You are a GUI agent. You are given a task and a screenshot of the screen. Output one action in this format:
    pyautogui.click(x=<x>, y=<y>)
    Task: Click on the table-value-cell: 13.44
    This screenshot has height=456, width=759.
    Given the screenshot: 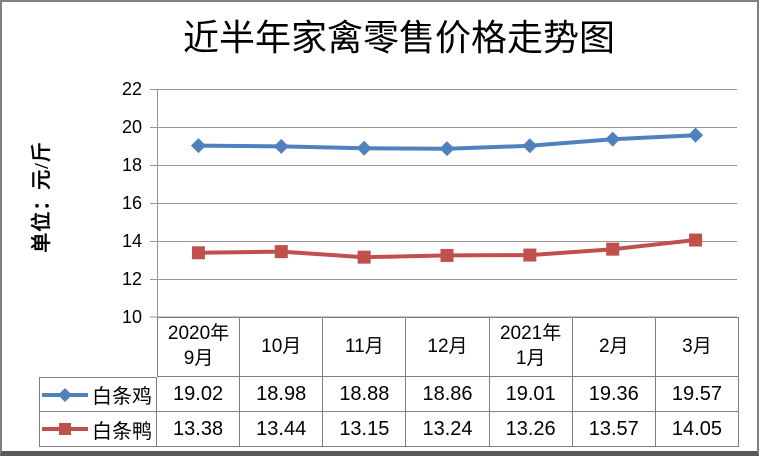 What is the action you would take?
    pyautogui.click(x=282, y=429)
    